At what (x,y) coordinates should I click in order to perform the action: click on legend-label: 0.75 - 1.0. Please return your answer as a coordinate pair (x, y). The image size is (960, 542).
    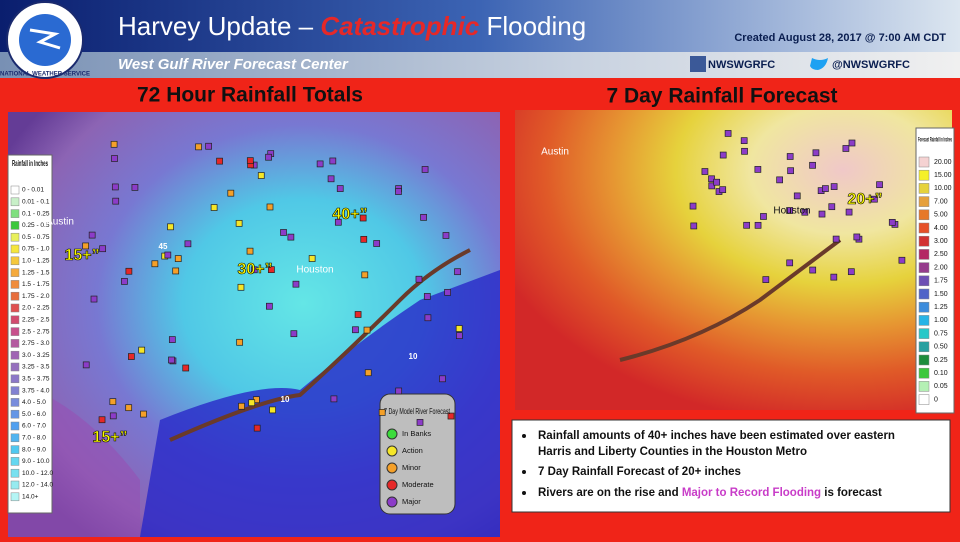
    Looking at the image, I should click on (36, 249).